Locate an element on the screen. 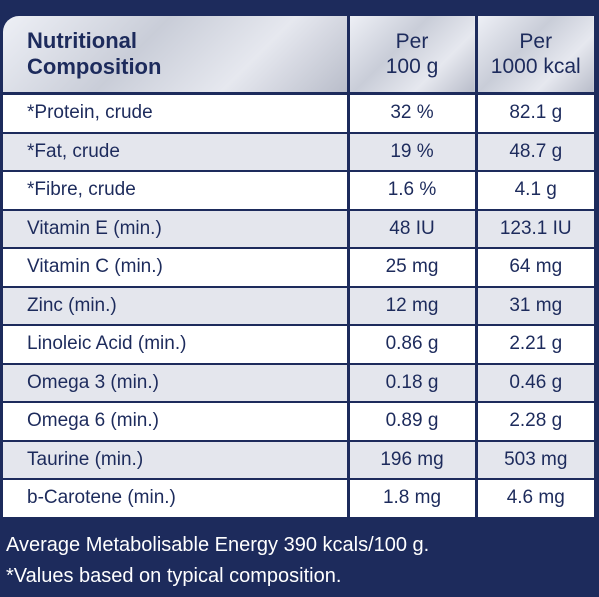  value-per-100g: 1.8 mg is located at coordinates (413, 499).